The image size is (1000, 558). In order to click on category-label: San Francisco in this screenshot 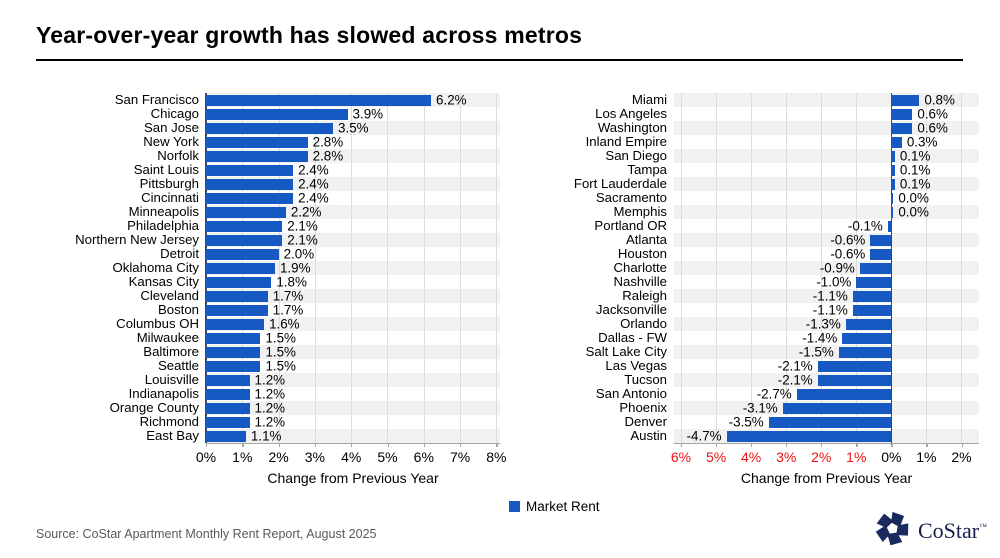, I will do `click(156, 99)`.